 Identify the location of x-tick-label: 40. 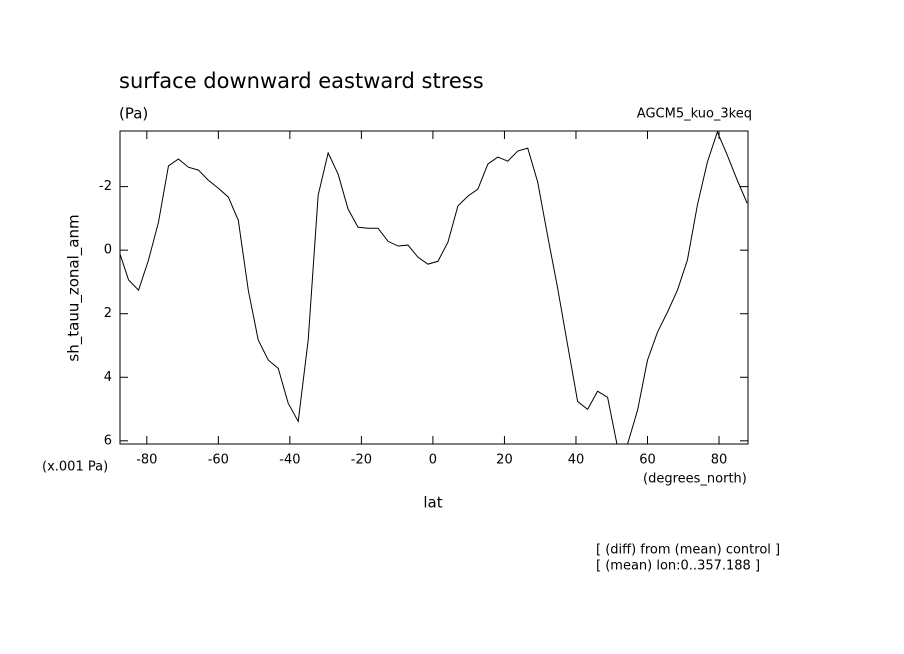
(576, 460).